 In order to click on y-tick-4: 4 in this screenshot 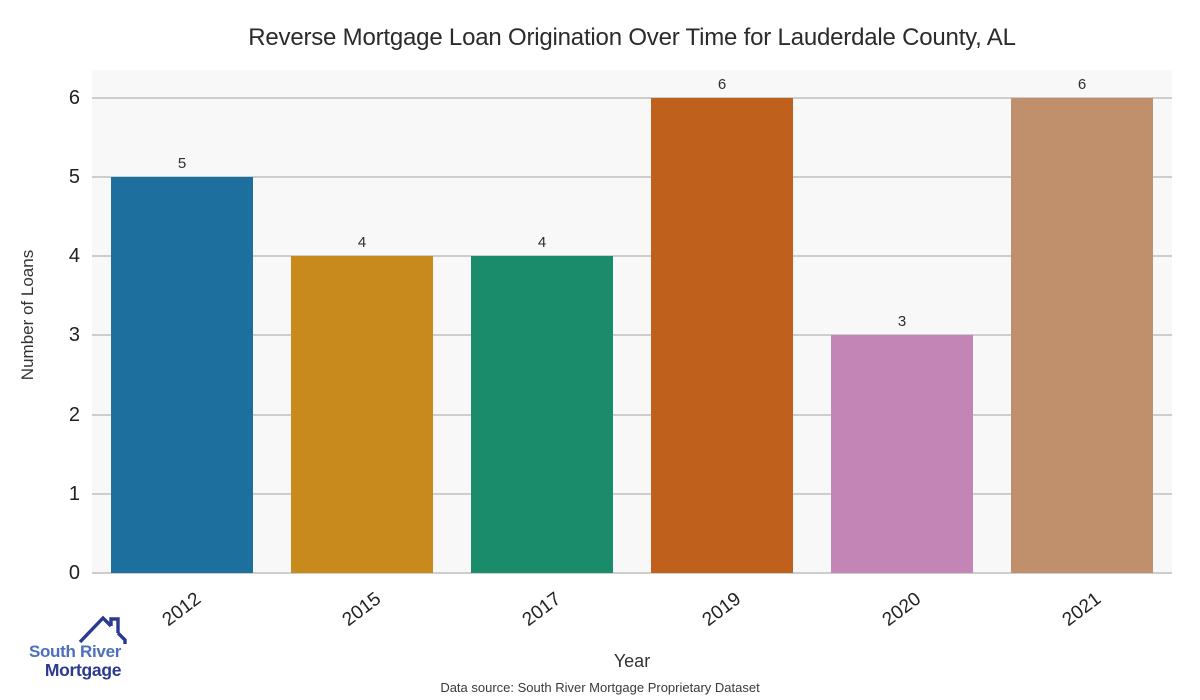, I will do `click(74, 256)`.